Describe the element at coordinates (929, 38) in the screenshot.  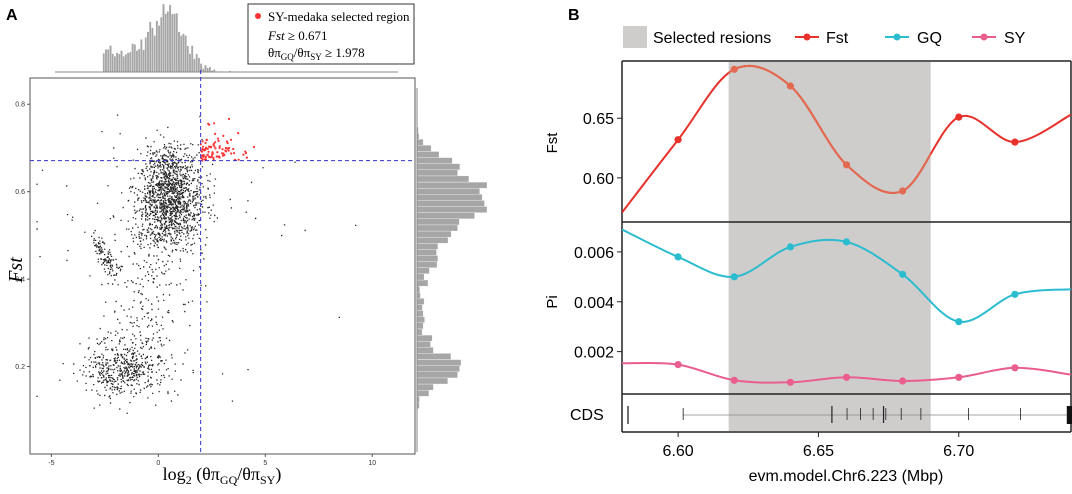
I see `svg-text: GQ` at that location.